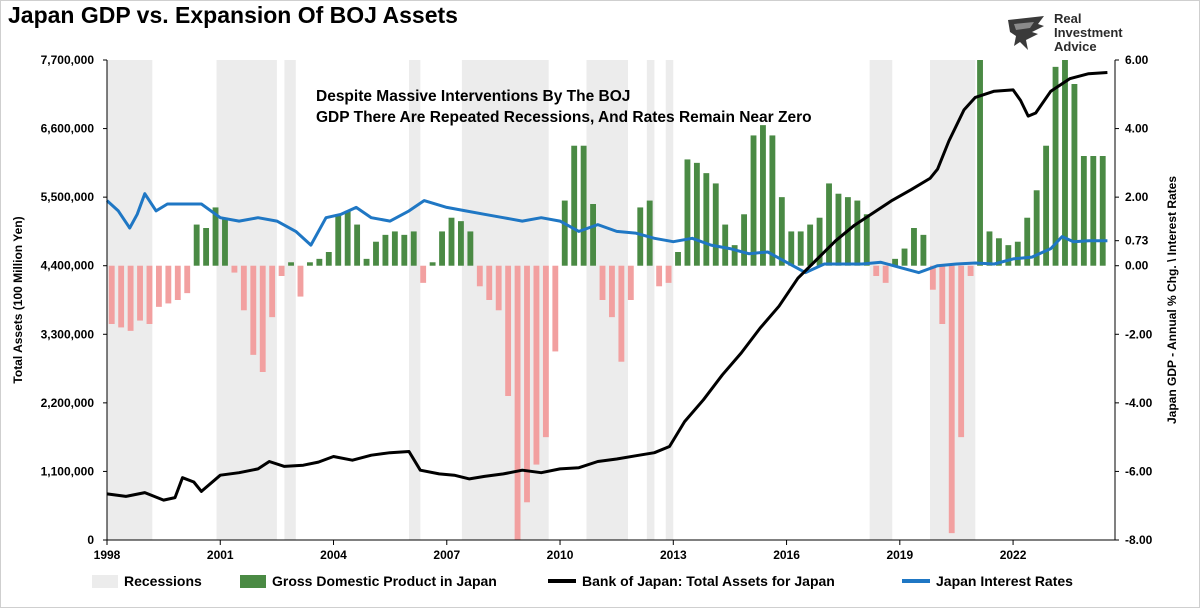  I want to click on legend-item-boj: Bank of Japan: Total Assets for Japan, so click(691, 581).